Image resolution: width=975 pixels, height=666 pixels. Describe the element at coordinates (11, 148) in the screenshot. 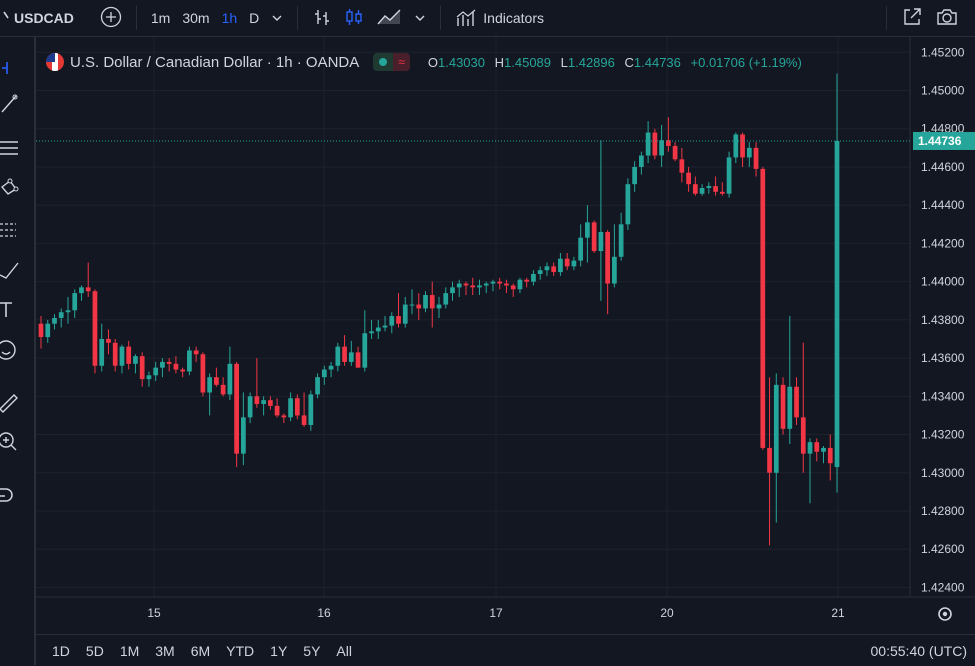

I see `fib-icon` at that location.